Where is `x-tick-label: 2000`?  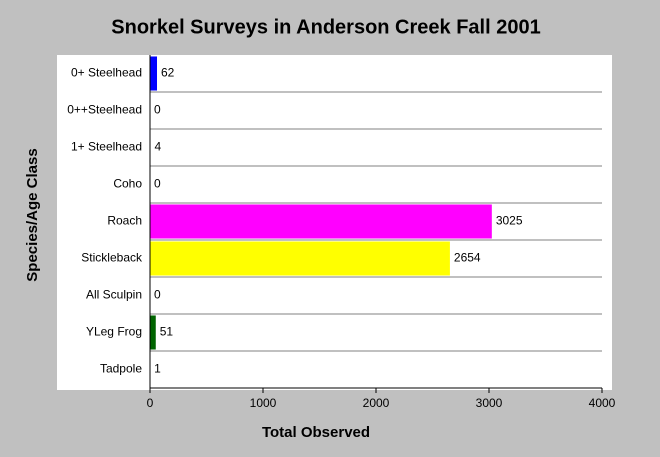
x-tick-label: 2000 is located at coordinates (376, 403).